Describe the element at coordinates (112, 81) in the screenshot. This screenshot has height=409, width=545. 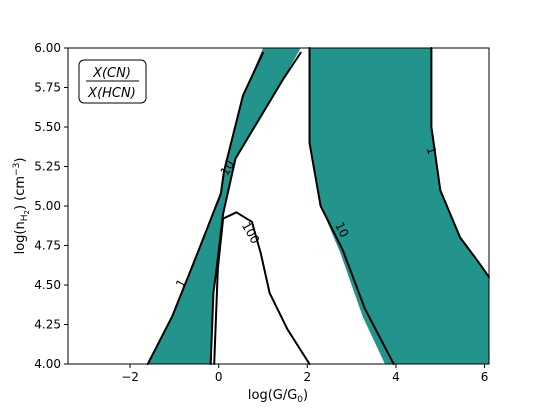
I see `legend-box: X(CN) X(HCN)` at that location.